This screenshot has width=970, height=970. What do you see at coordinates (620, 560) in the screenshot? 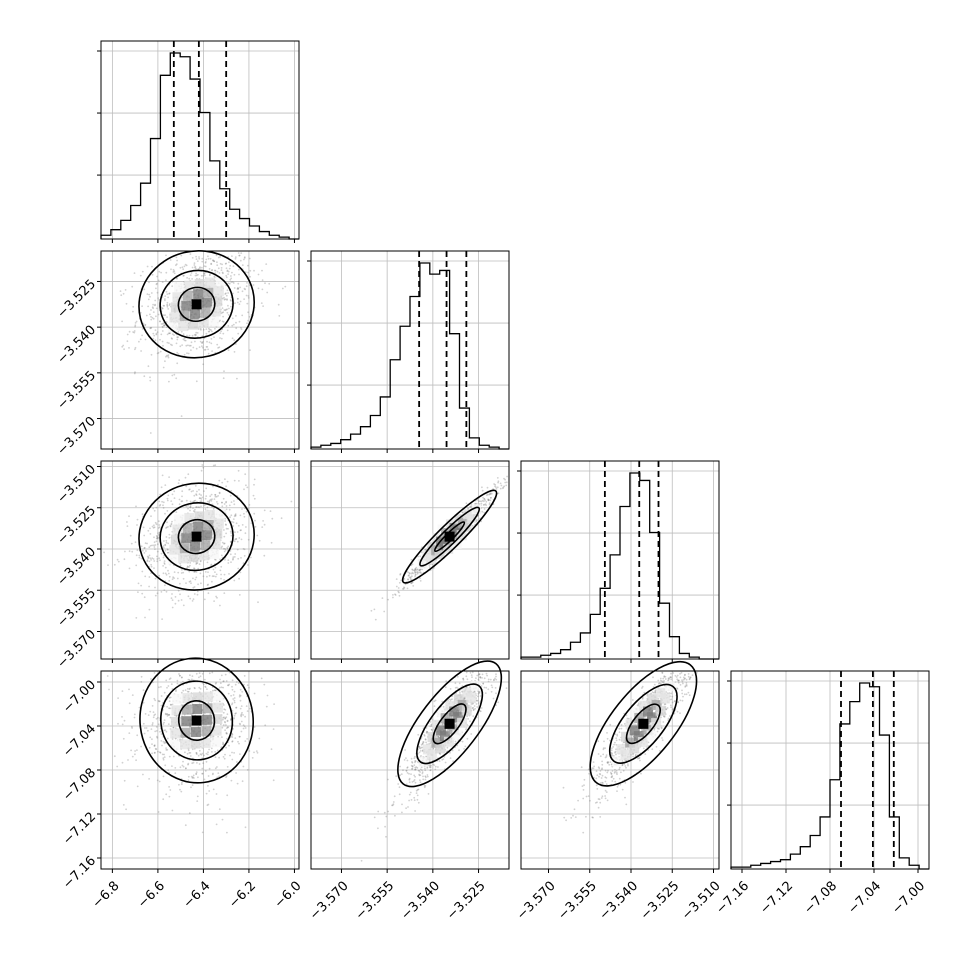
I see `grid-lines` at bounding box center [620, 560].